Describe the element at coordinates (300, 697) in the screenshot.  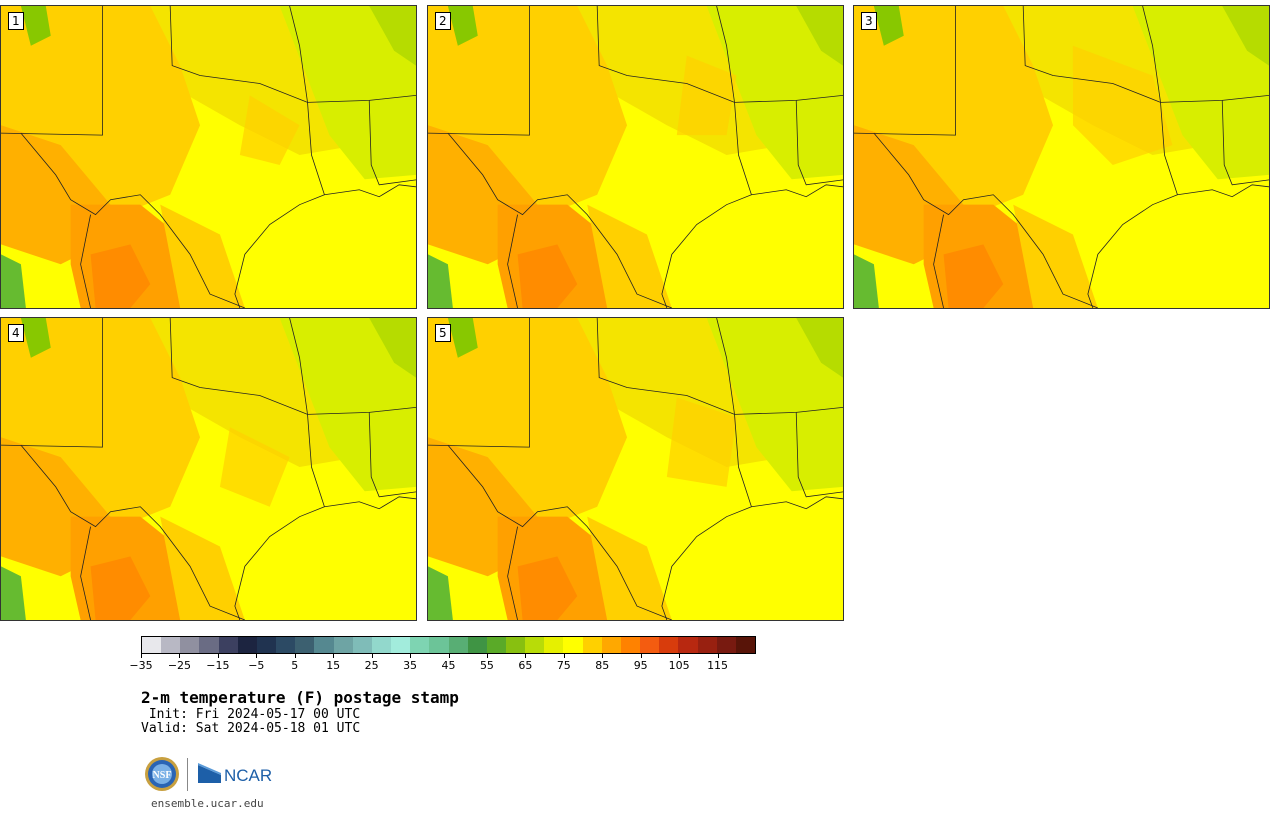
I see `plot-title: 2-m temperature (F) postage stamp` at that location.